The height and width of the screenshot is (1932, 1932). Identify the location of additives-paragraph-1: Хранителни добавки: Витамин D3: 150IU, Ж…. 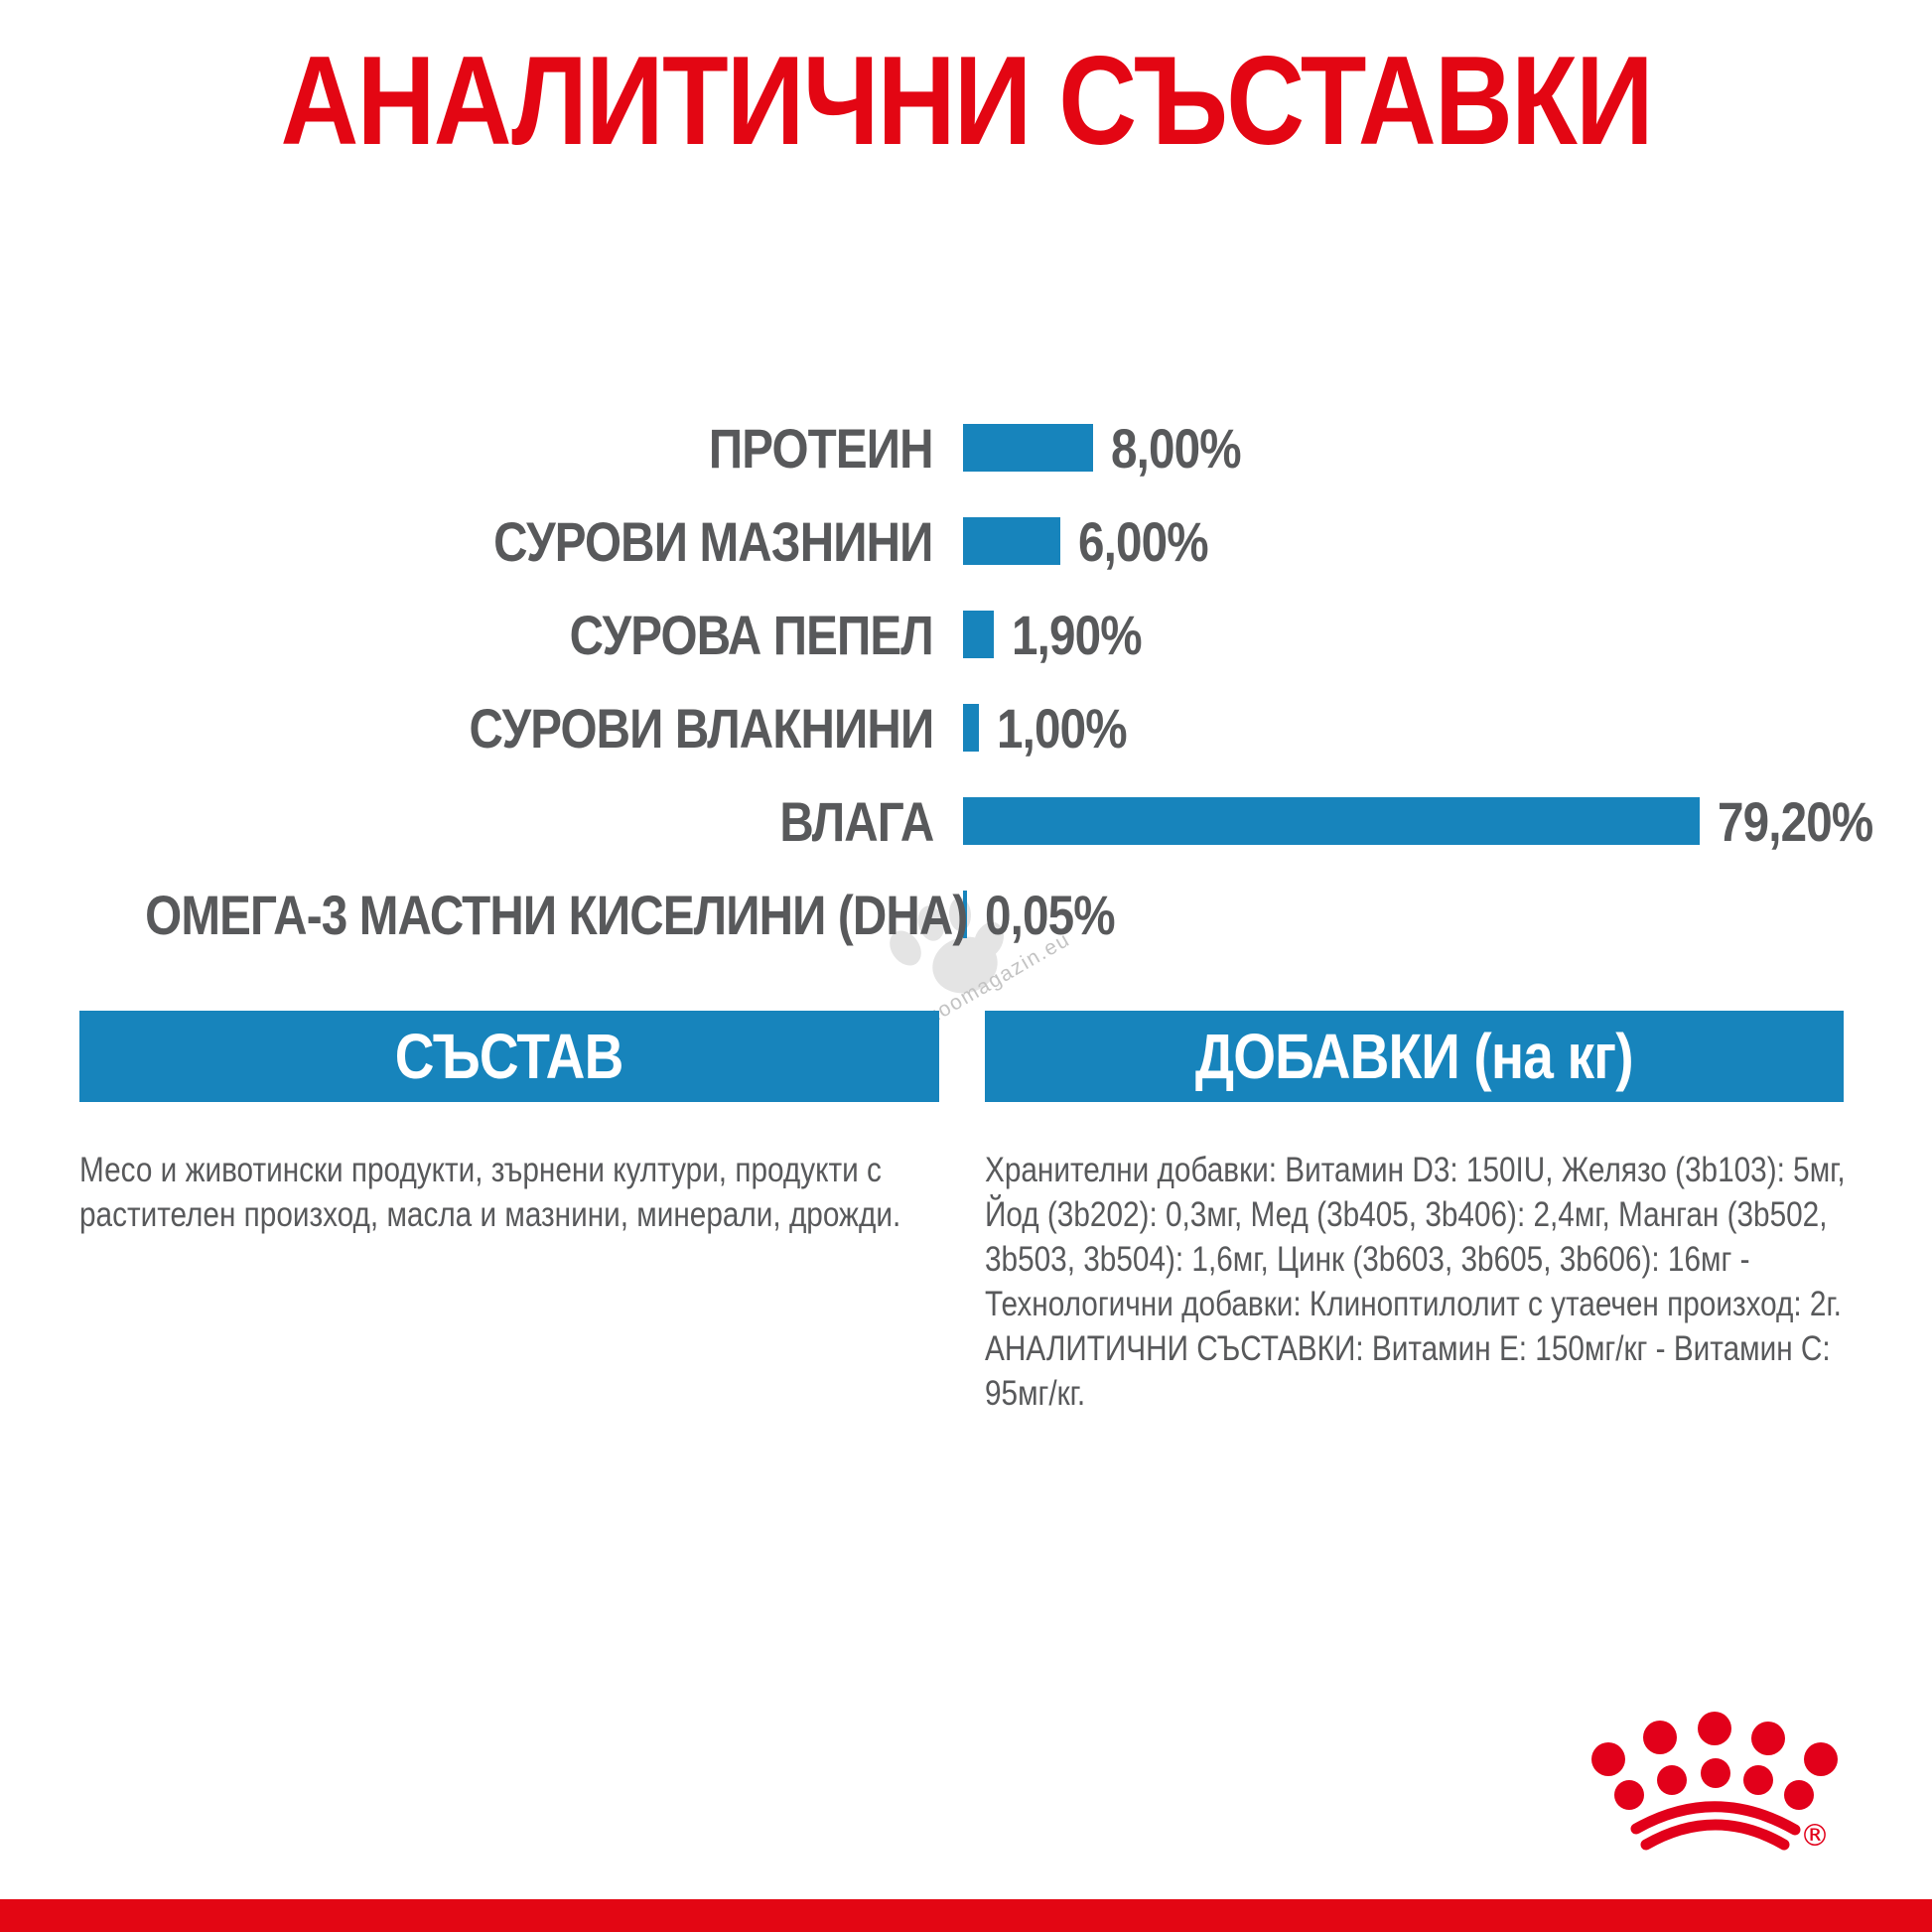
(1416, 1237).